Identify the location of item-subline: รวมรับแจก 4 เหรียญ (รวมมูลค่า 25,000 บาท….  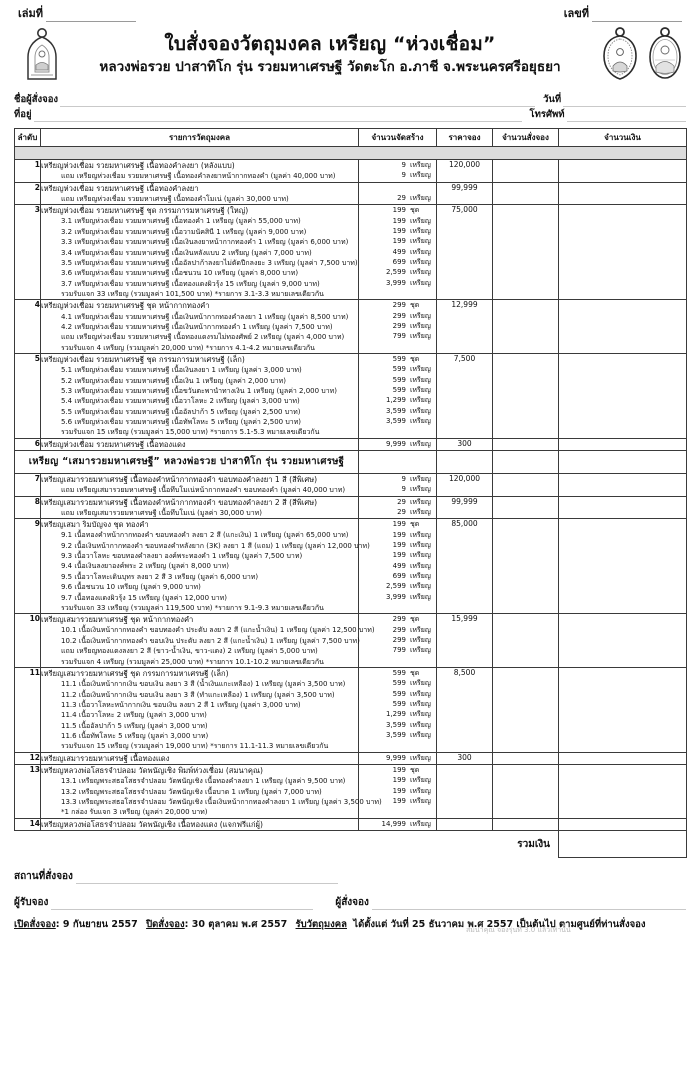
(192, 661).